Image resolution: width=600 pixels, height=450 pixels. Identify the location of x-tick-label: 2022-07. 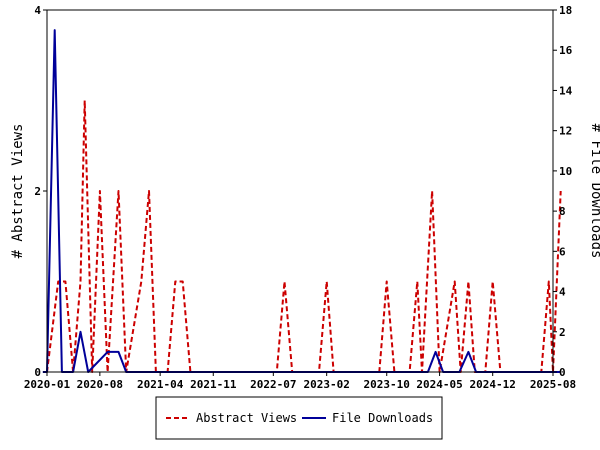
(273, 384).